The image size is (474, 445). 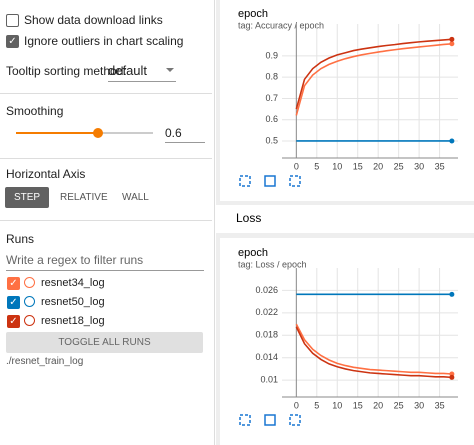 I want to click on y-tick-label: 0.5, so click(x=271, y=140).